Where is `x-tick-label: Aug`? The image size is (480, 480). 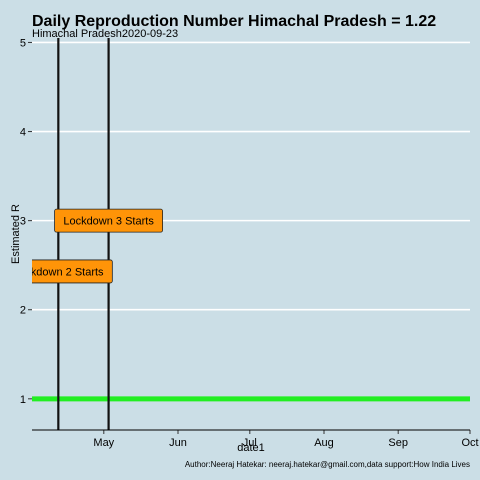
x-tick-label: Aug is located at coordinates (324, 443).